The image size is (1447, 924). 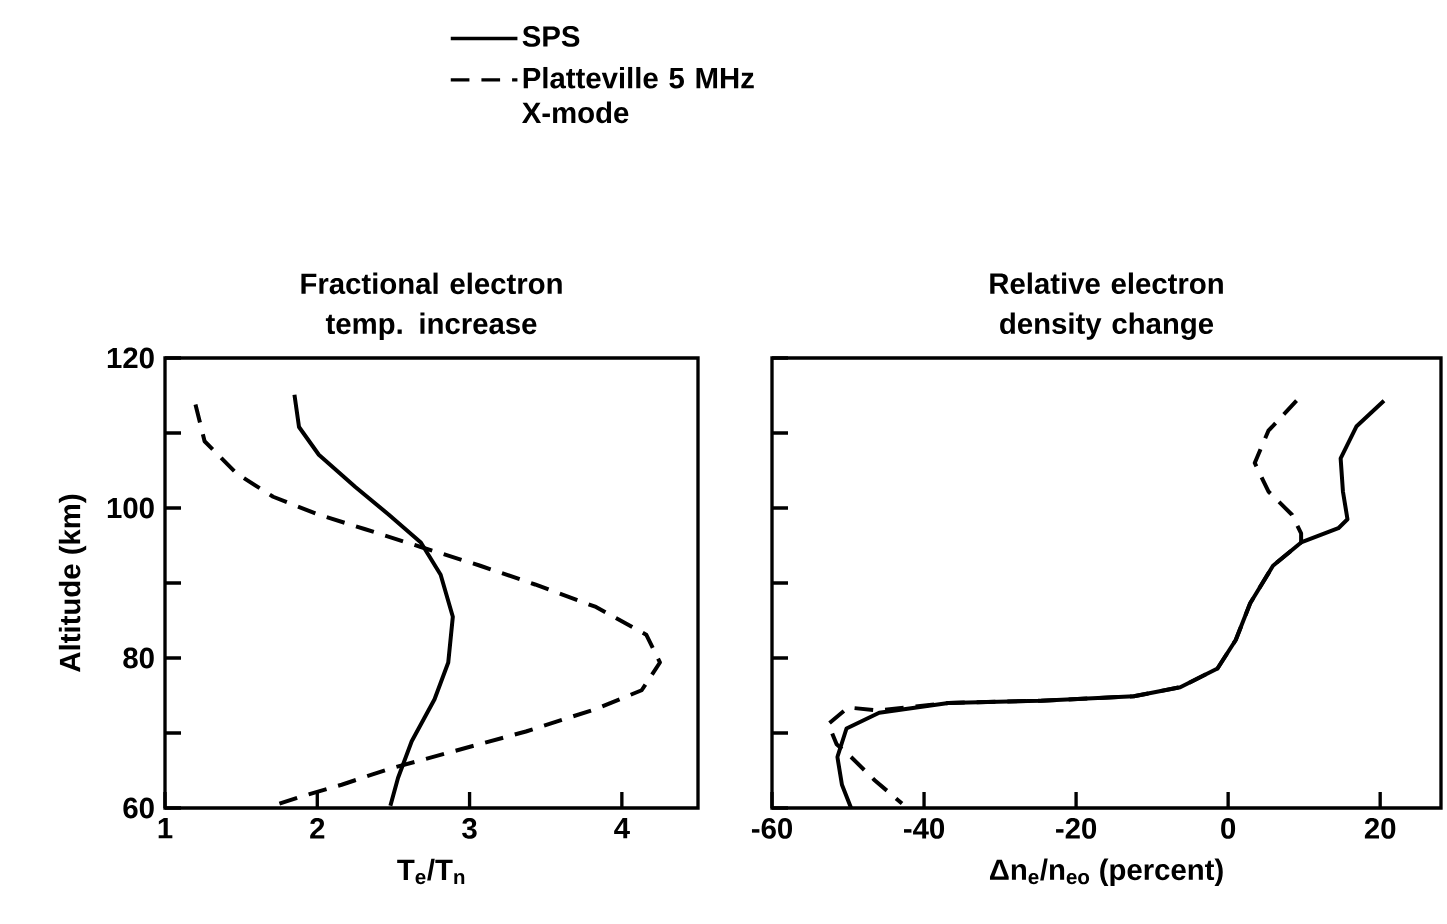 I want to click on chart-title: Relative electron density change, so click(x=1106, y=306).